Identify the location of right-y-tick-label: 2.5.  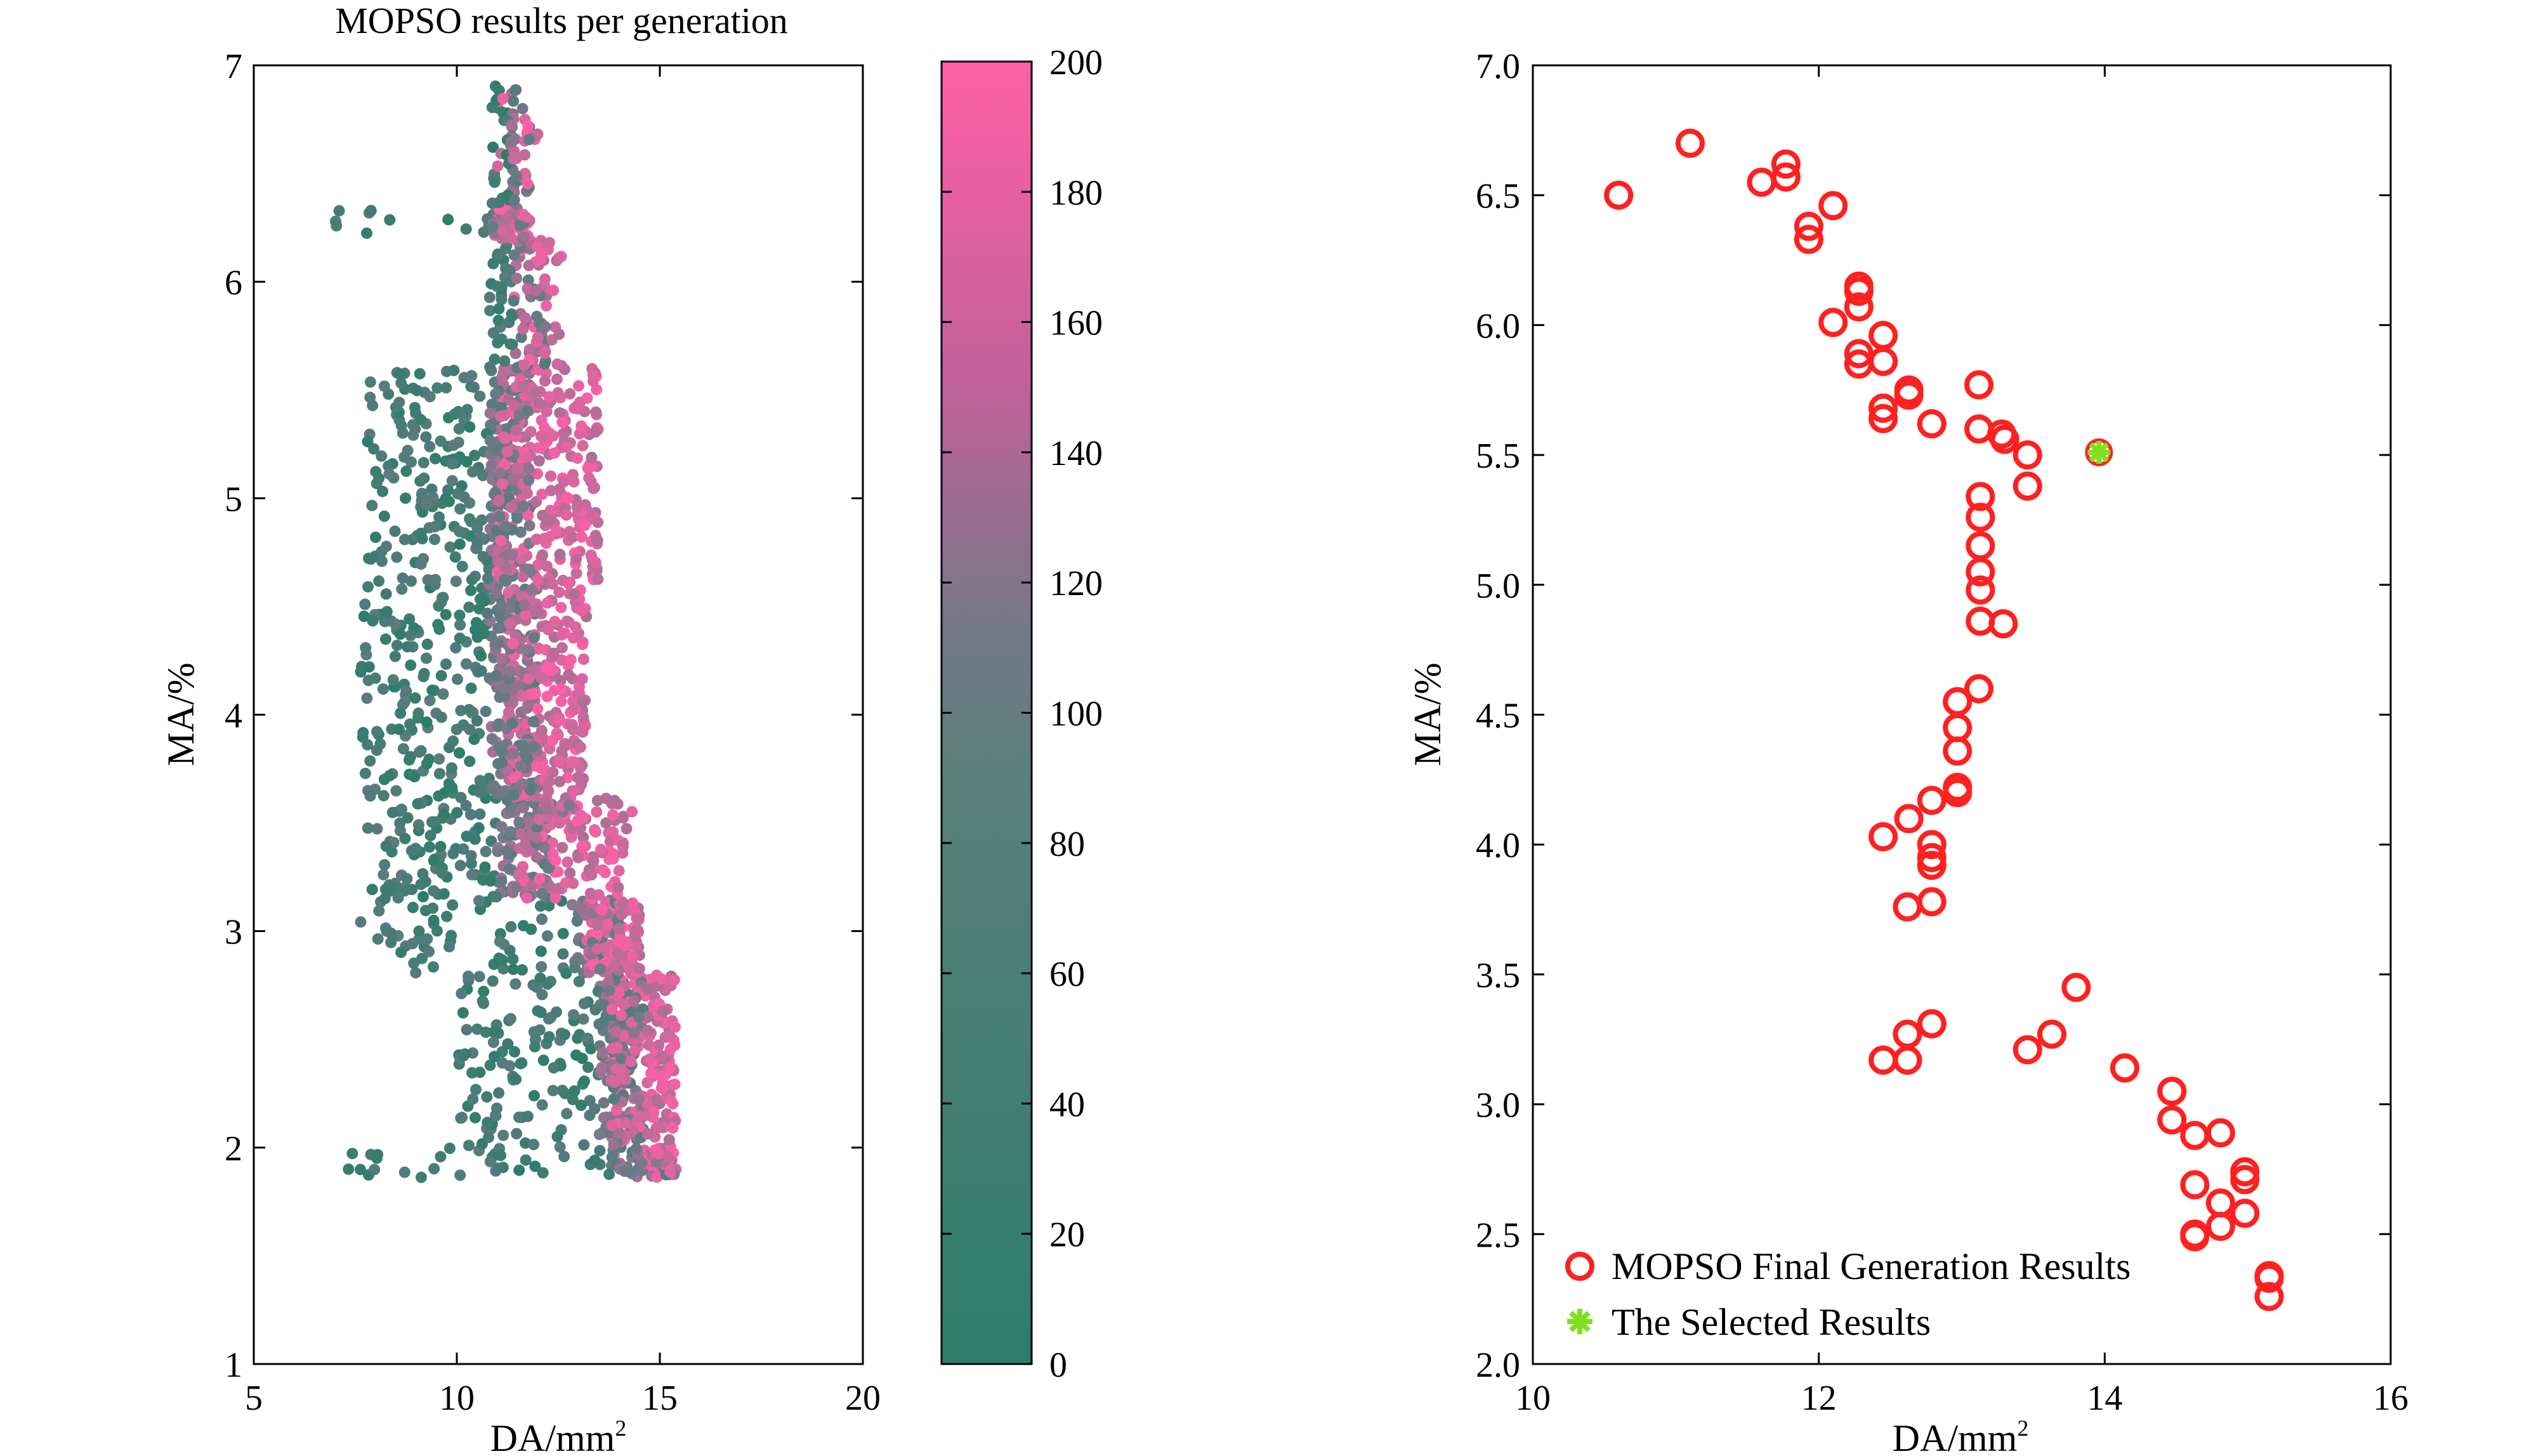
(1498, 1235).